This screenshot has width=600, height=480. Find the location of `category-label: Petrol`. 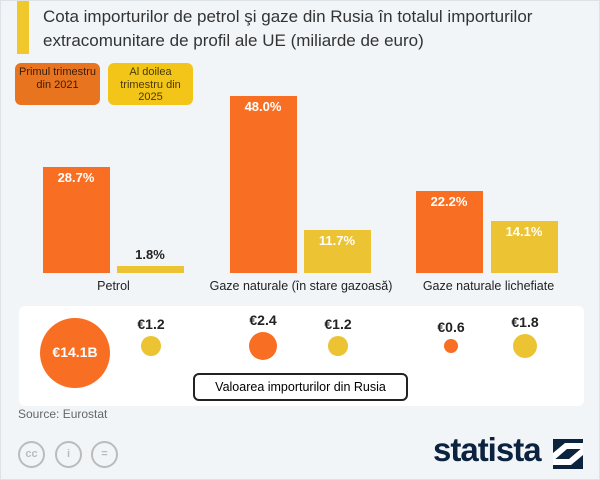

category-label: Petrol is located at coordinates (113, 286).